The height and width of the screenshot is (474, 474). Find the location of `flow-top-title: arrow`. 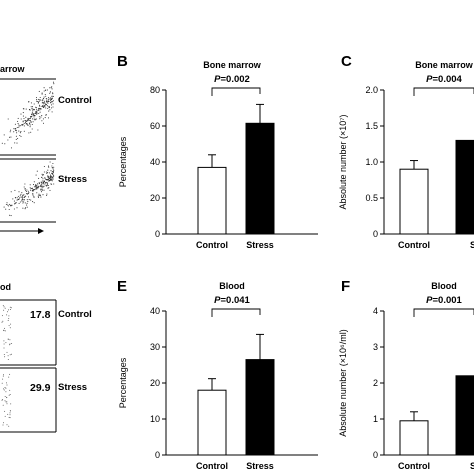

flow-top-title: arrow is located at coordinates (13, 69).